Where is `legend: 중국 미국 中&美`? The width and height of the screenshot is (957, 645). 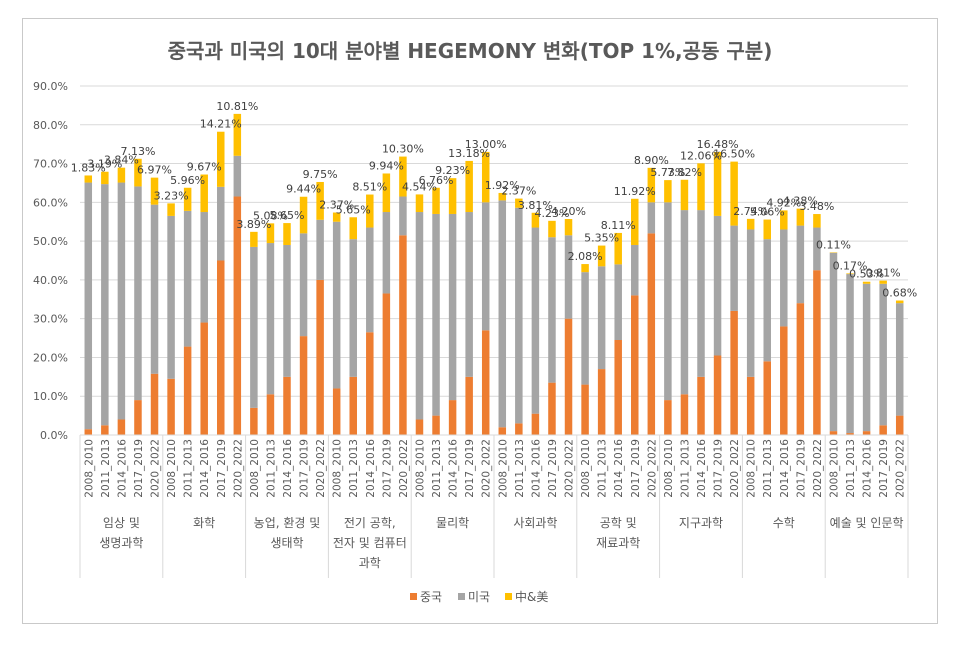
legend: 중국 미국 中&美 is located at coordinates (479, 596).